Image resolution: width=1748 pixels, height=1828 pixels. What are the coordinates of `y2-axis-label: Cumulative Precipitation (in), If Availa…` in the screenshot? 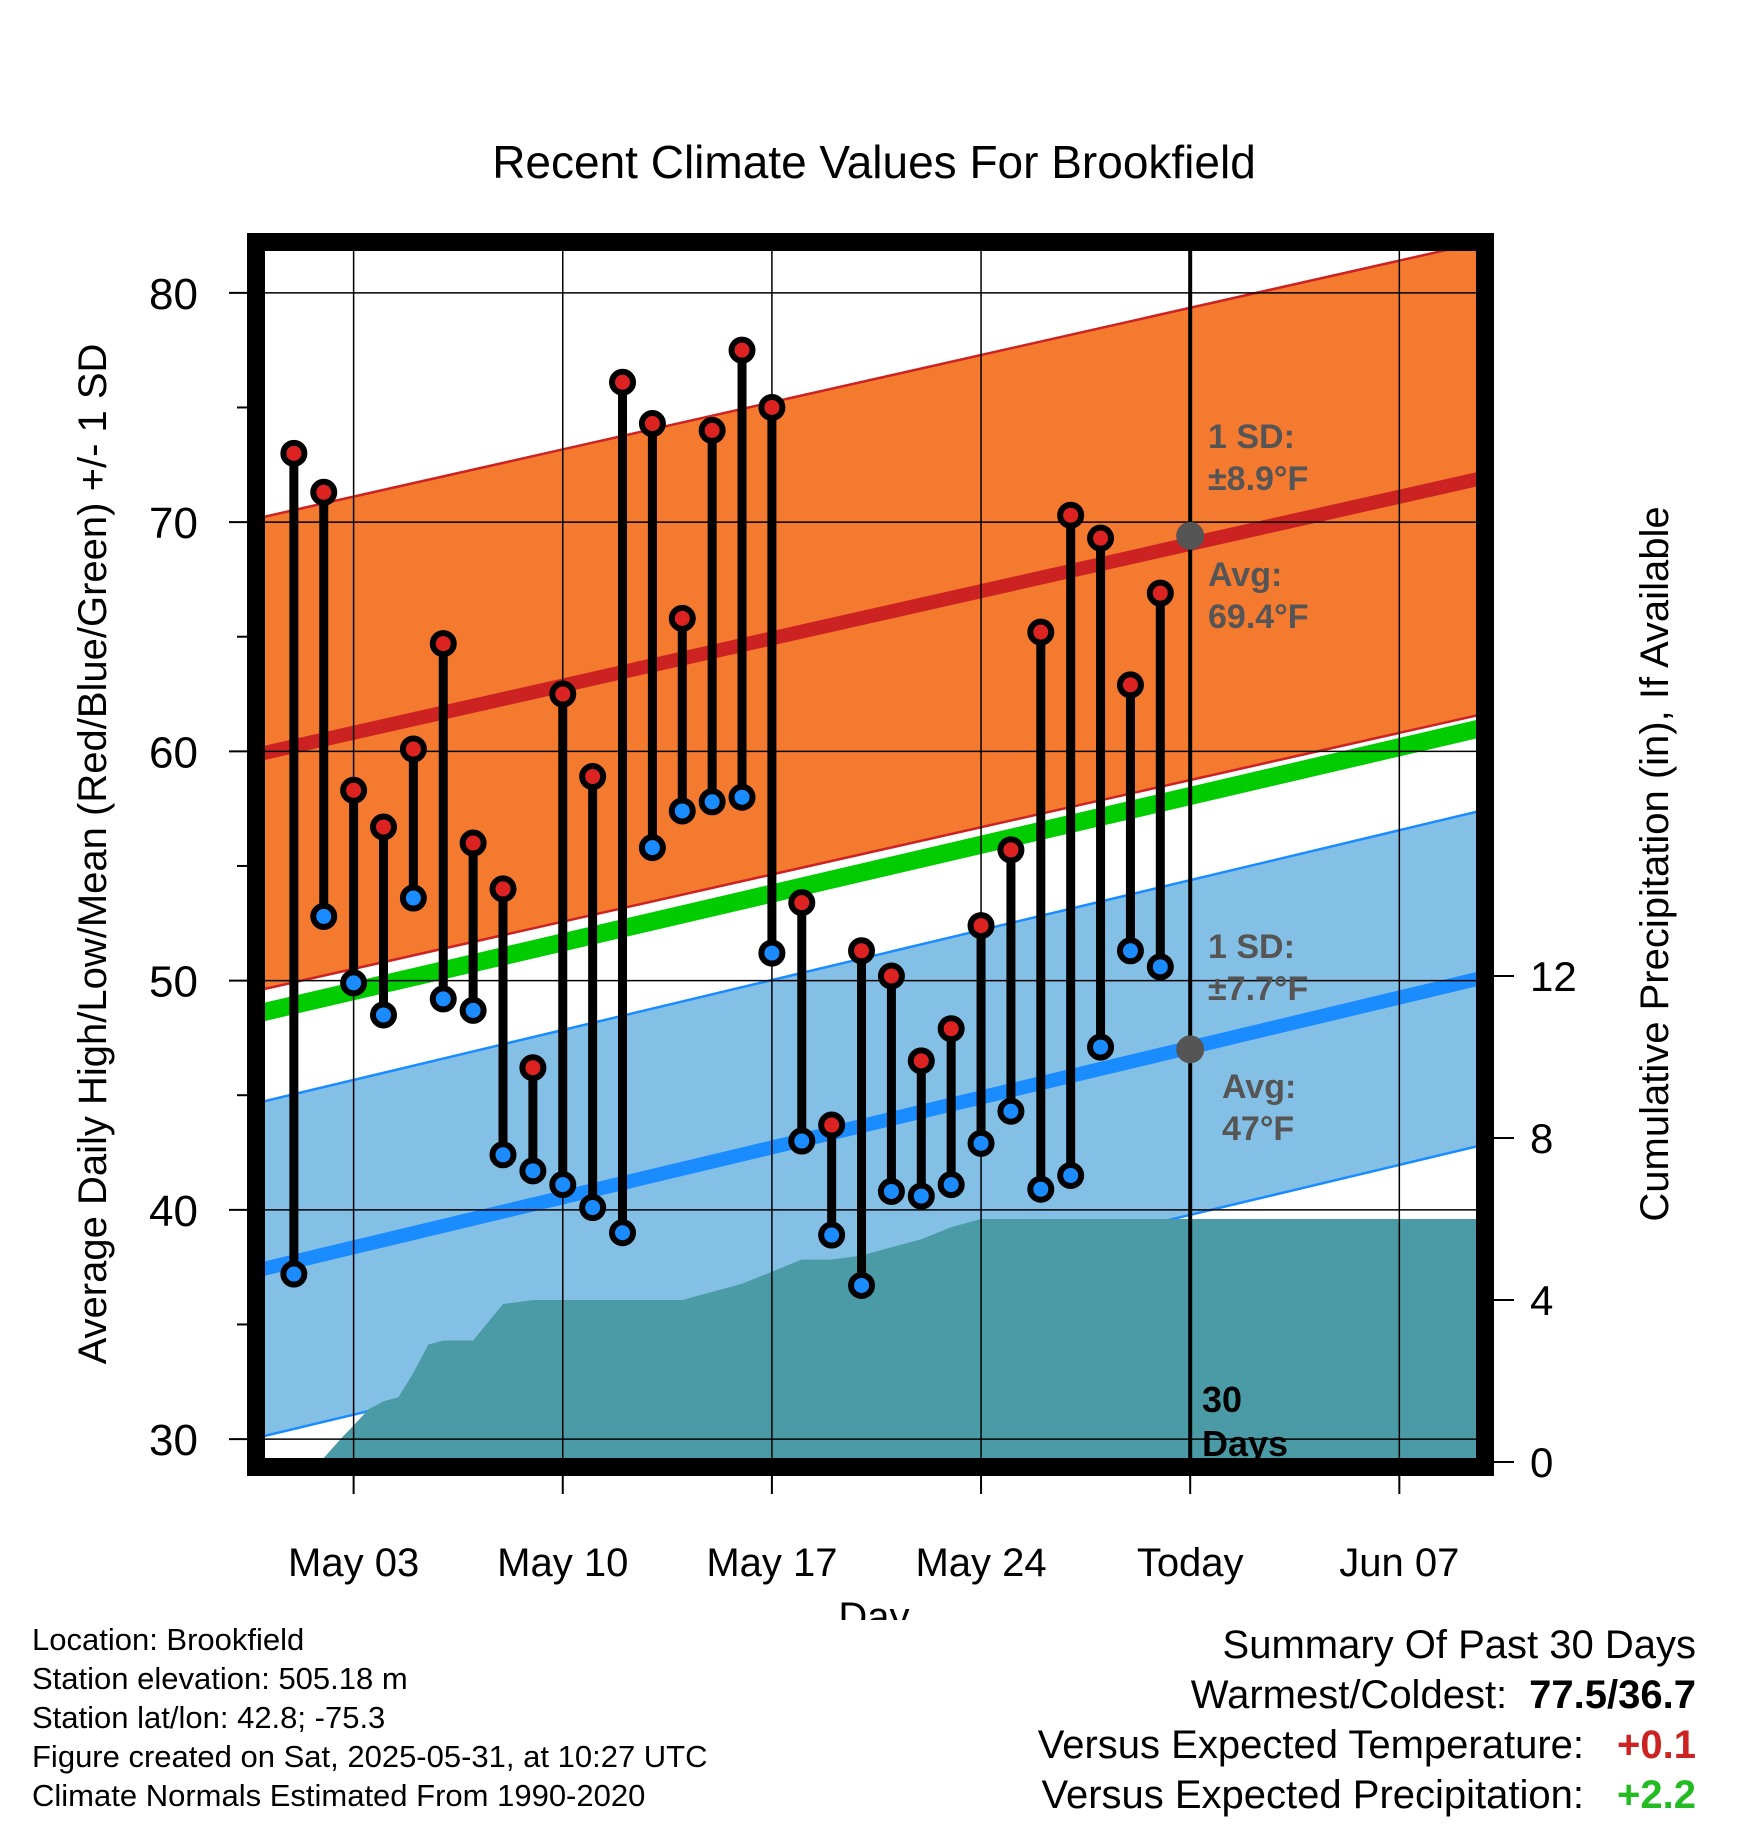 It's located at (1655, 863).